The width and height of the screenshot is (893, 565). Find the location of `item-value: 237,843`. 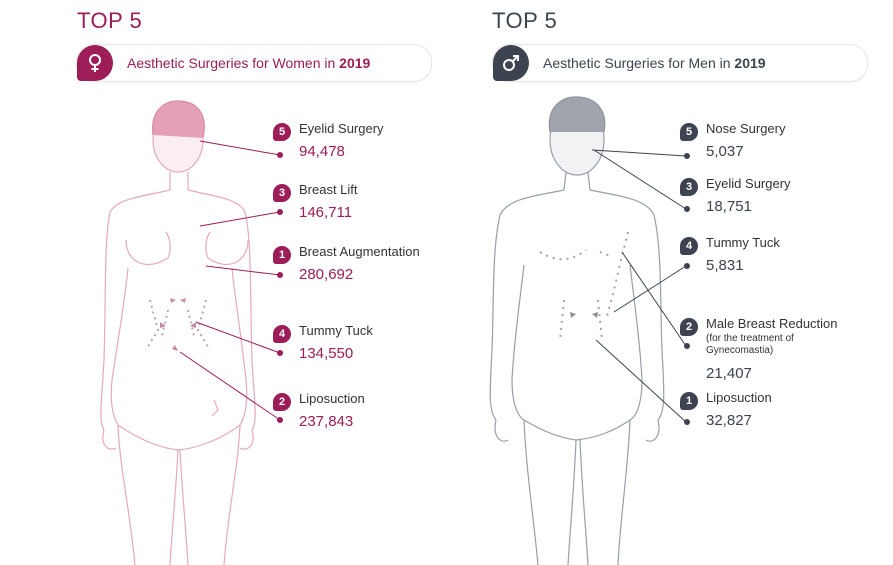

item-value: 237,843 is located at coordinates (326, 421).